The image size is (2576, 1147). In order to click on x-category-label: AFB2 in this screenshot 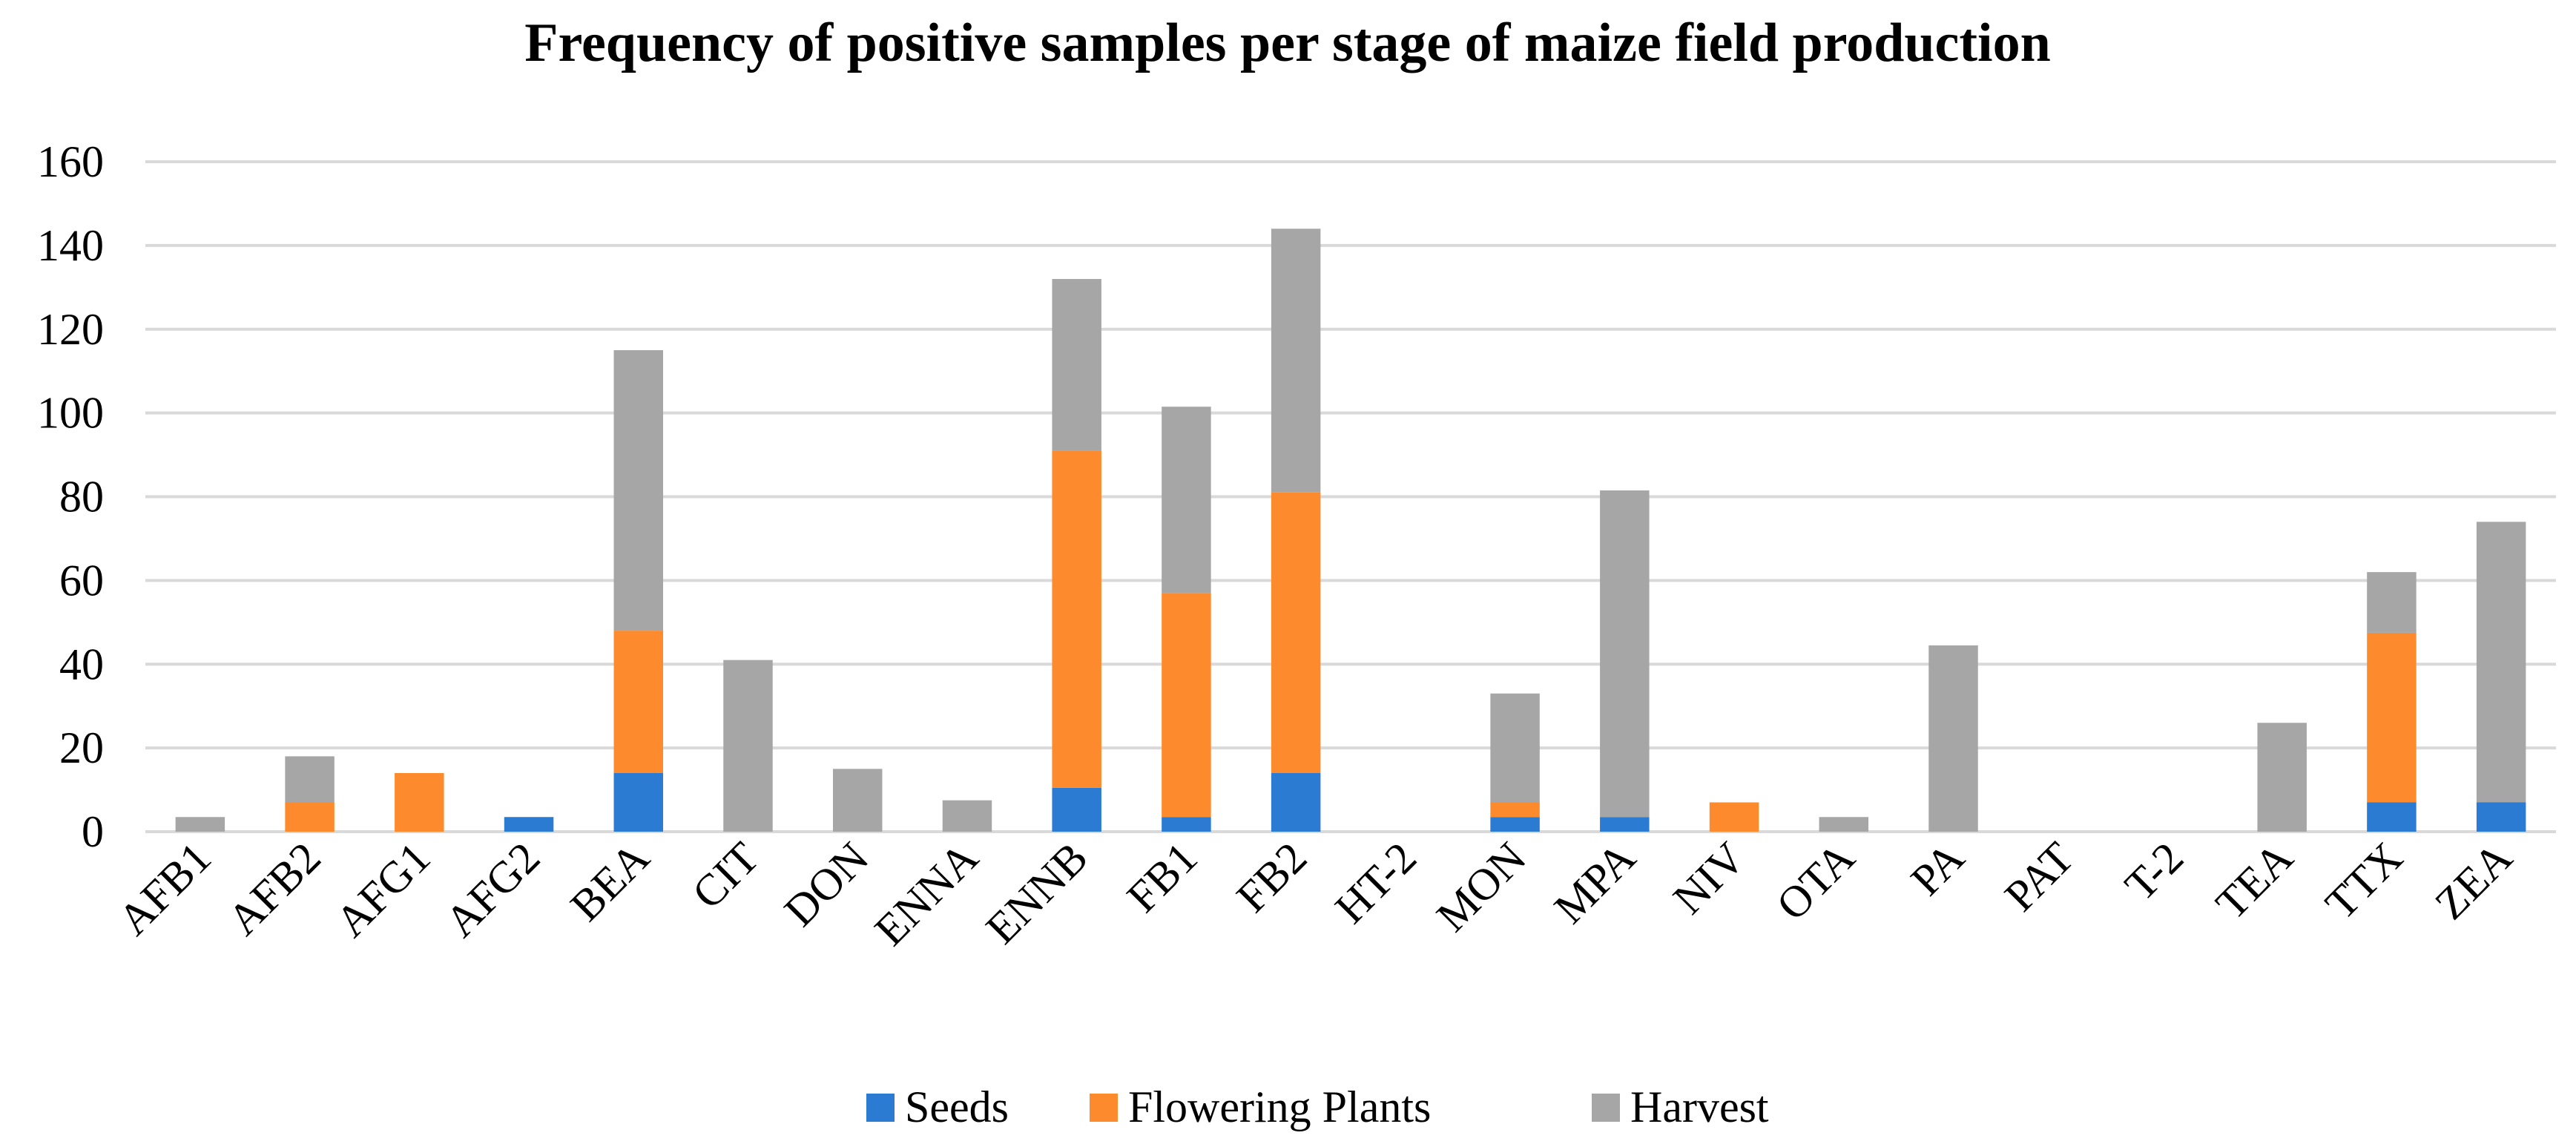, I will do `click(273, 888)`.